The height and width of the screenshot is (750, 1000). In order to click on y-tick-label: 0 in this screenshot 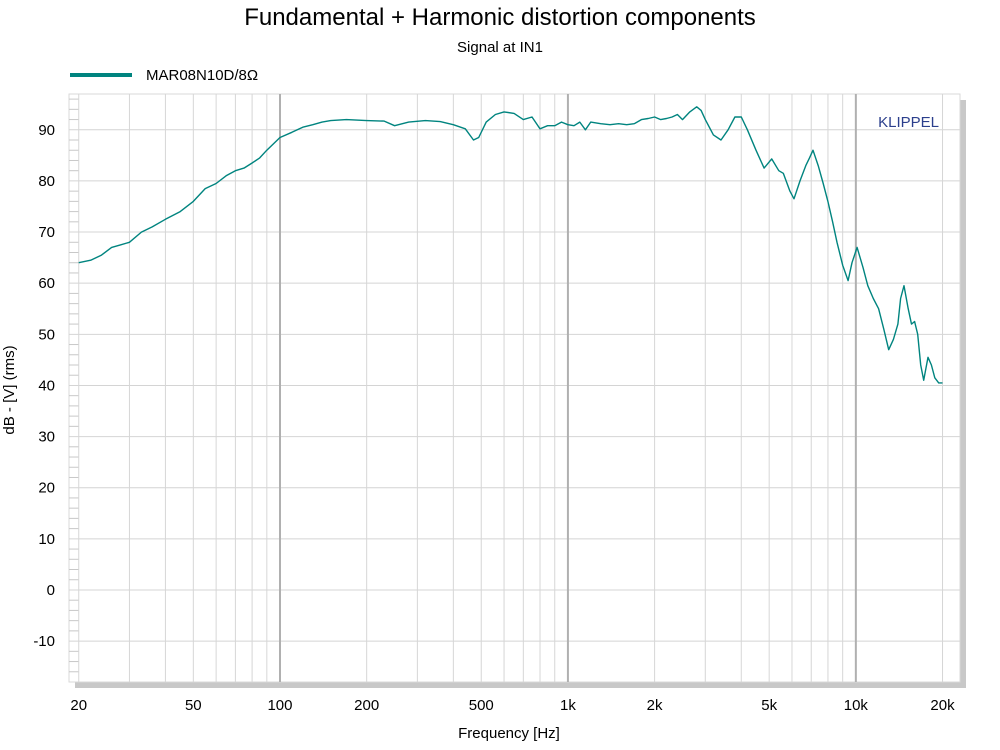, I will do `click(51, 590)`.